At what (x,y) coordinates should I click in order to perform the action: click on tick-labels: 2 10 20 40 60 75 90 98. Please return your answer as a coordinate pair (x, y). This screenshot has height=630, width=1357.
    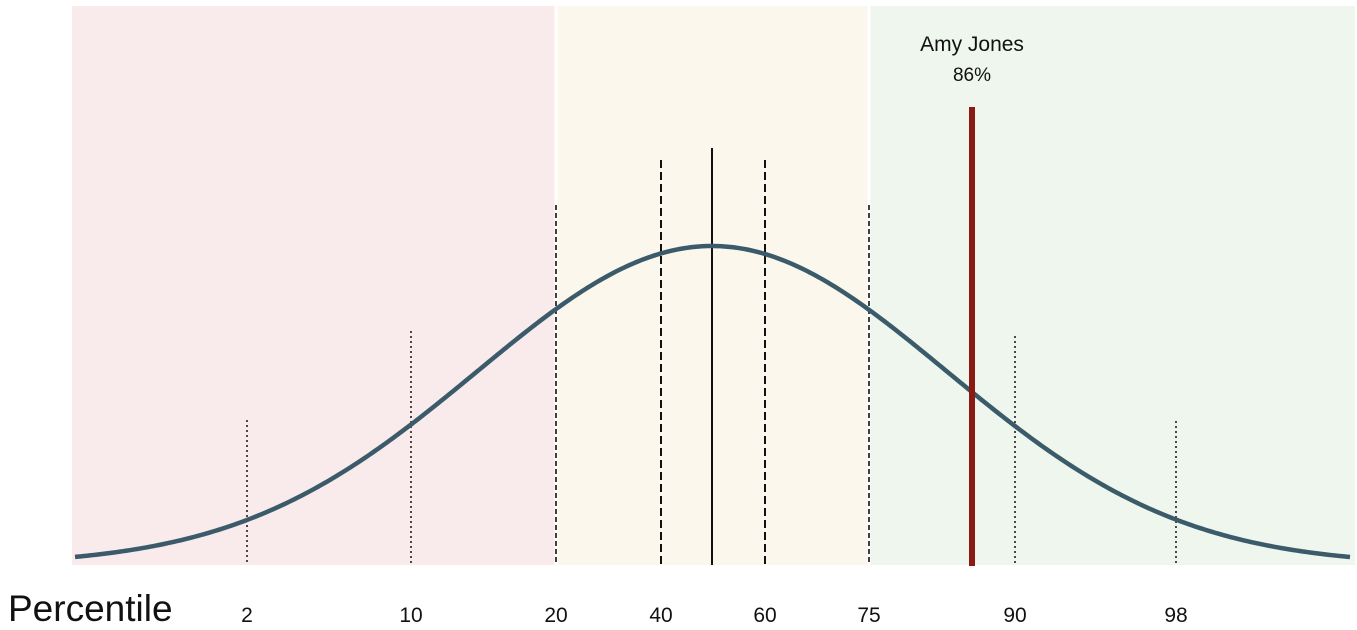
    Looking at the image, I should click on (714, 615).